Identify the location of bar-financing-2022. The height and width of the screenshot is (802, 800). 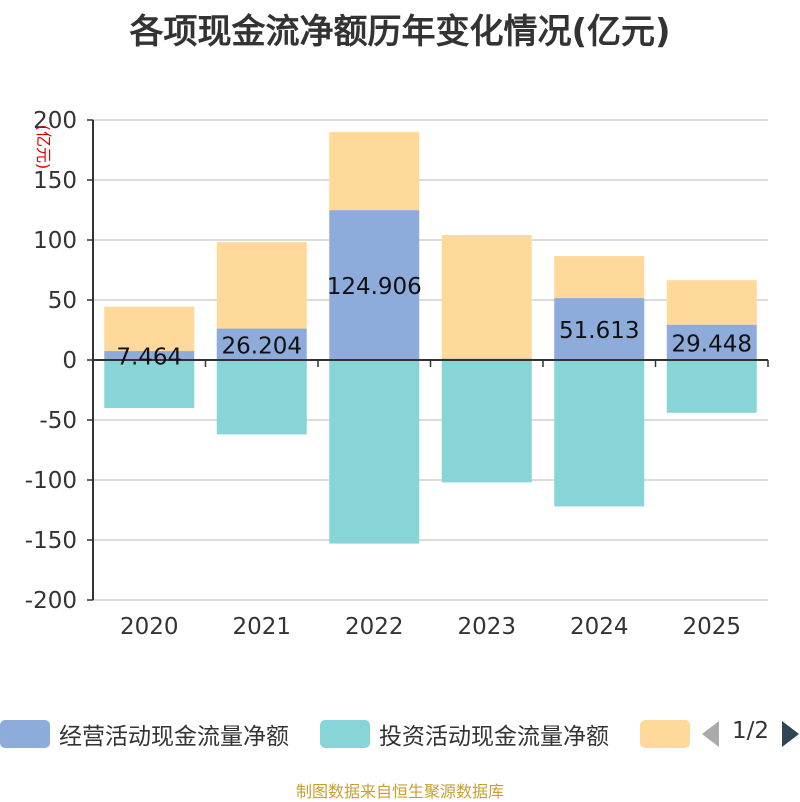
(374, 171).